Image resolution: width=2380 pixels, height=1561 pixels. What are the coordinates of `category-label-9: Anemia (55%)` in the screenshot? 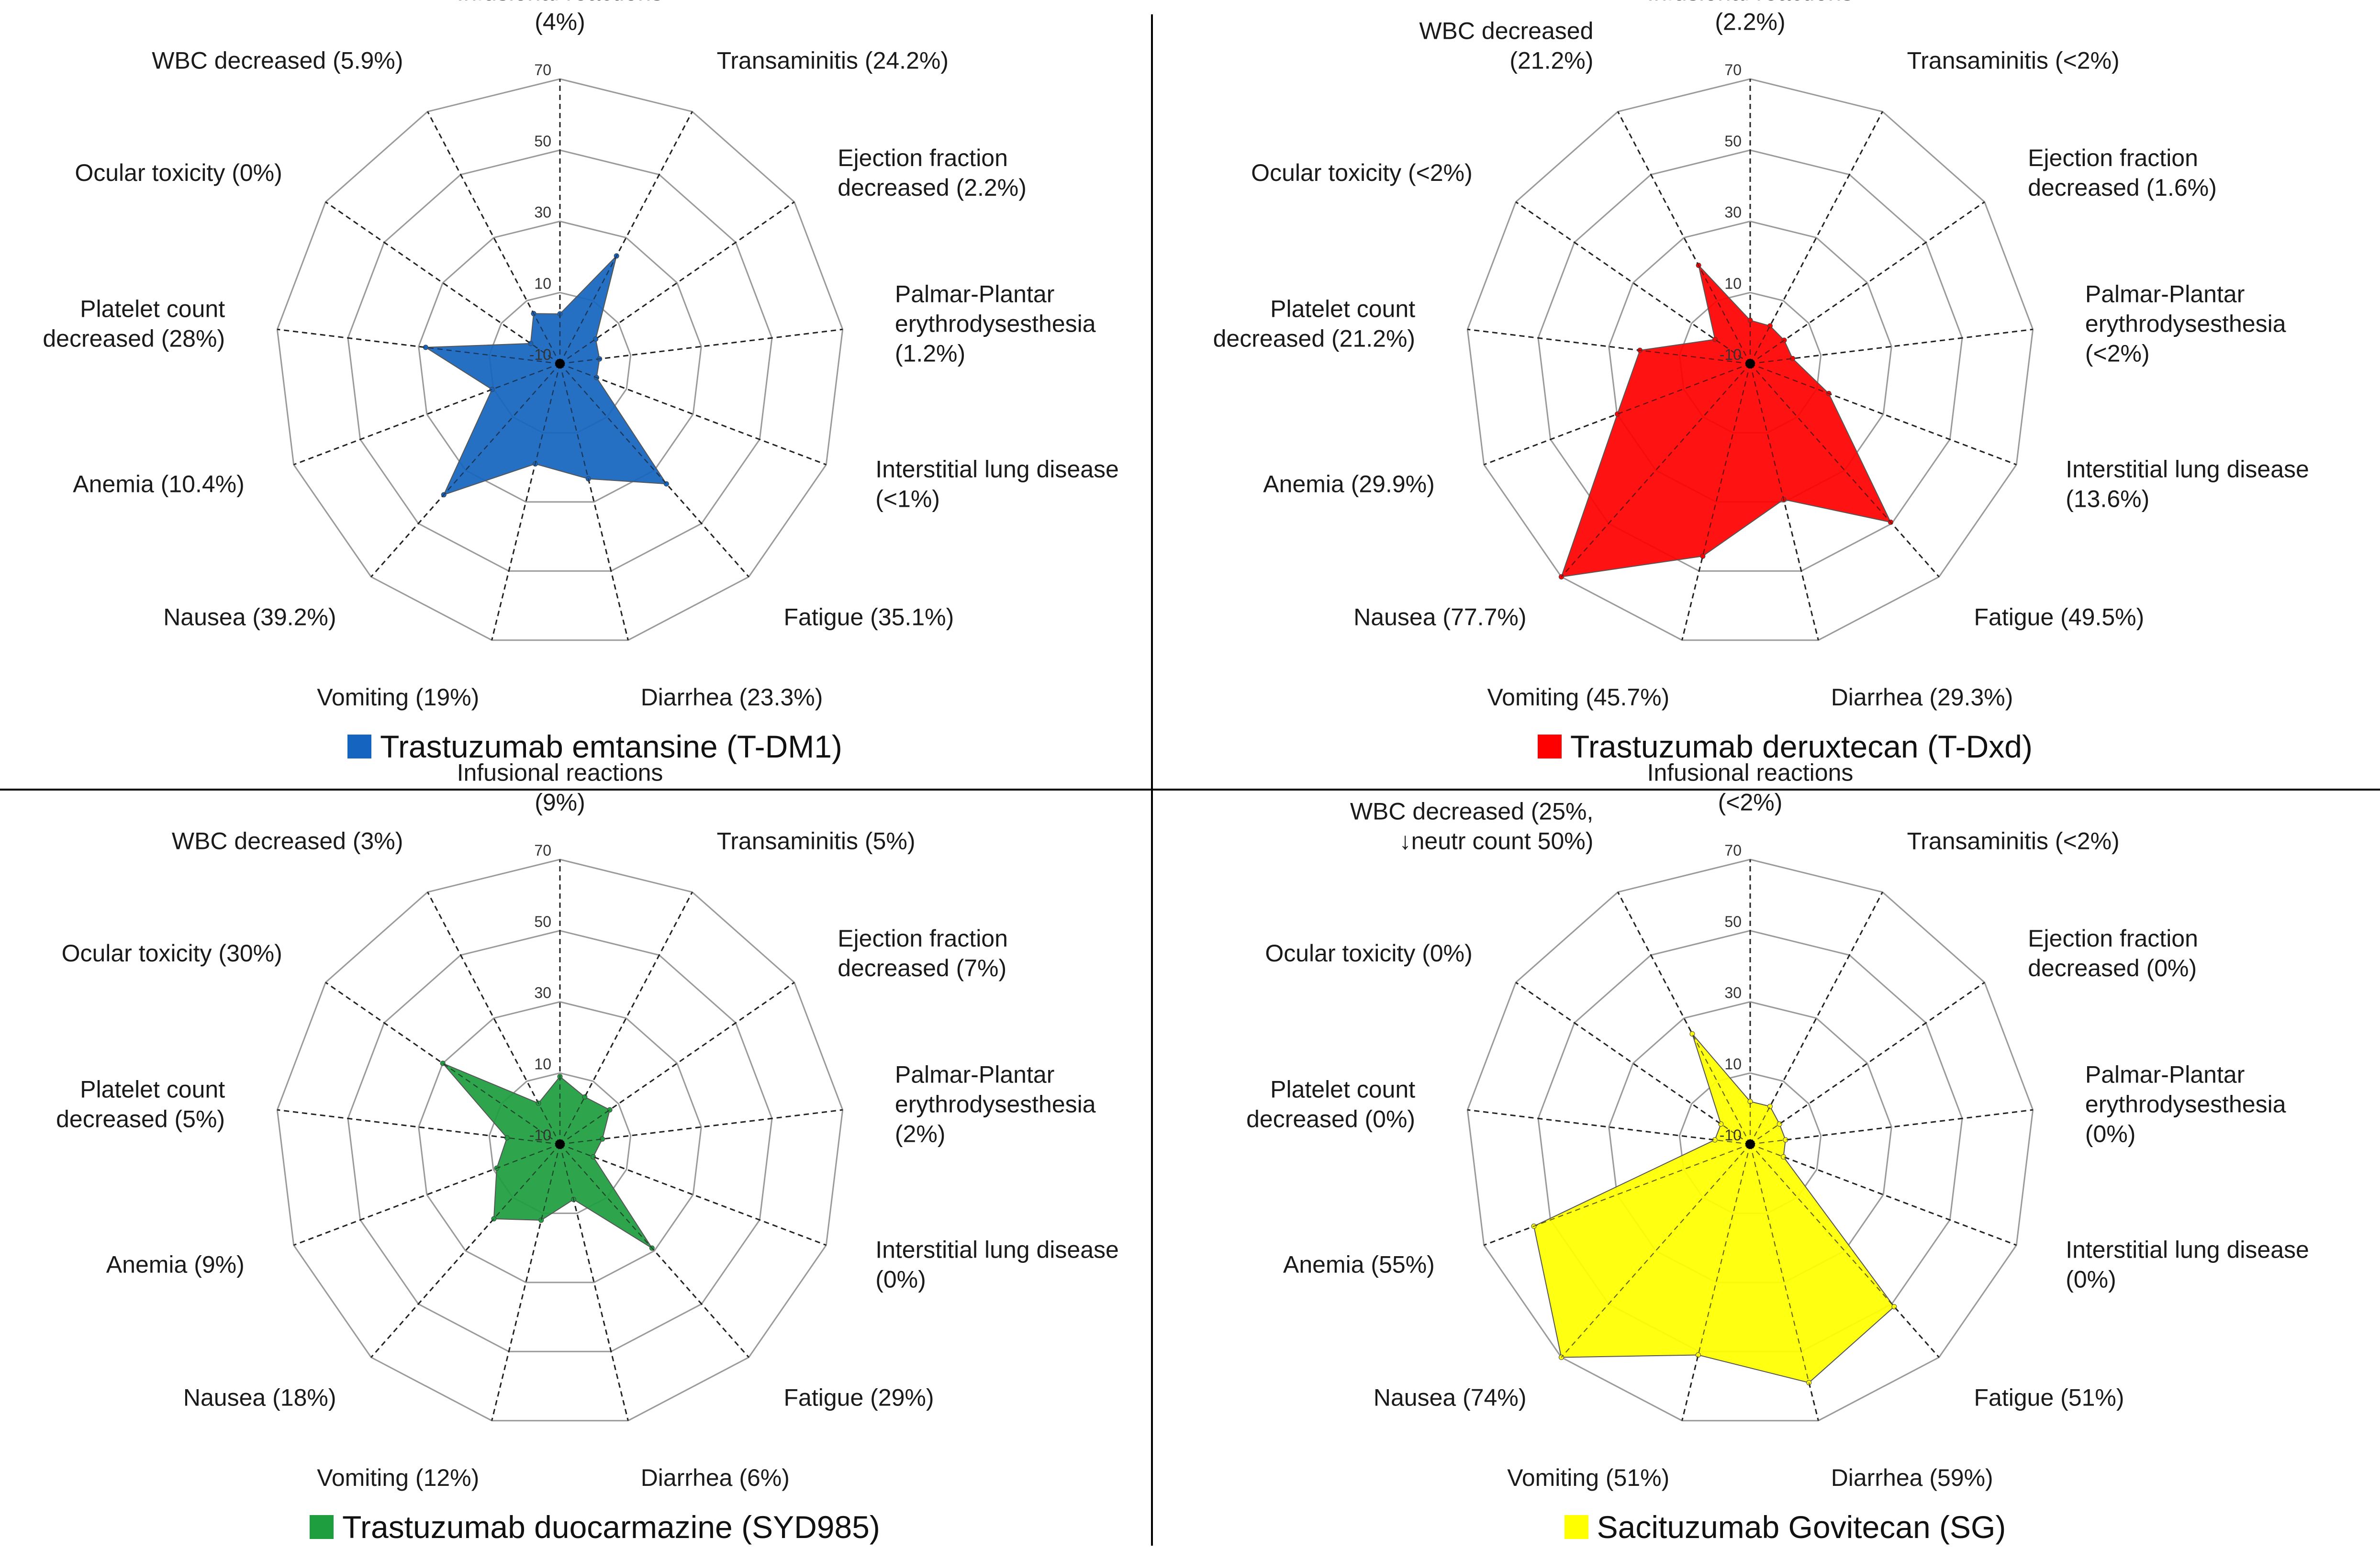 It's located at (1359, 1264).